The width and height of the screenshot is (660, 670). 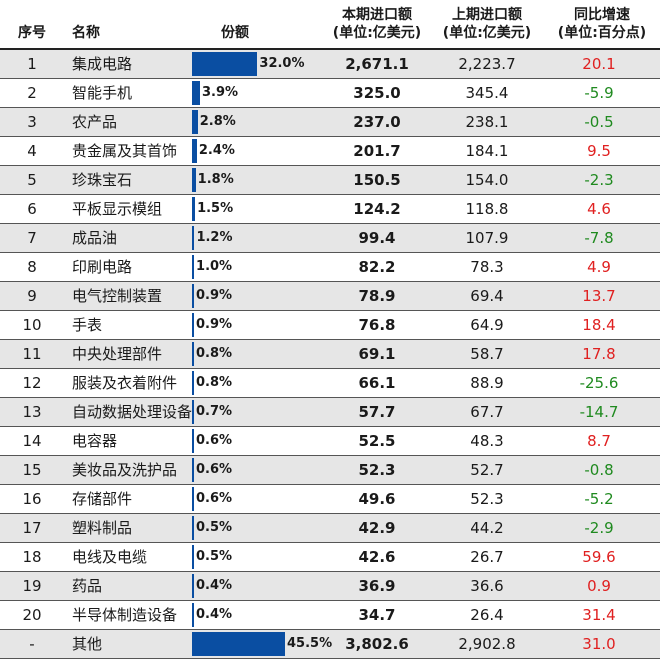 What do you see at coordinates (487, 24) in the screenshot?
I see `header-previous: 上期进口额 (单位:亿美元)` at bounding box center [487, 24].